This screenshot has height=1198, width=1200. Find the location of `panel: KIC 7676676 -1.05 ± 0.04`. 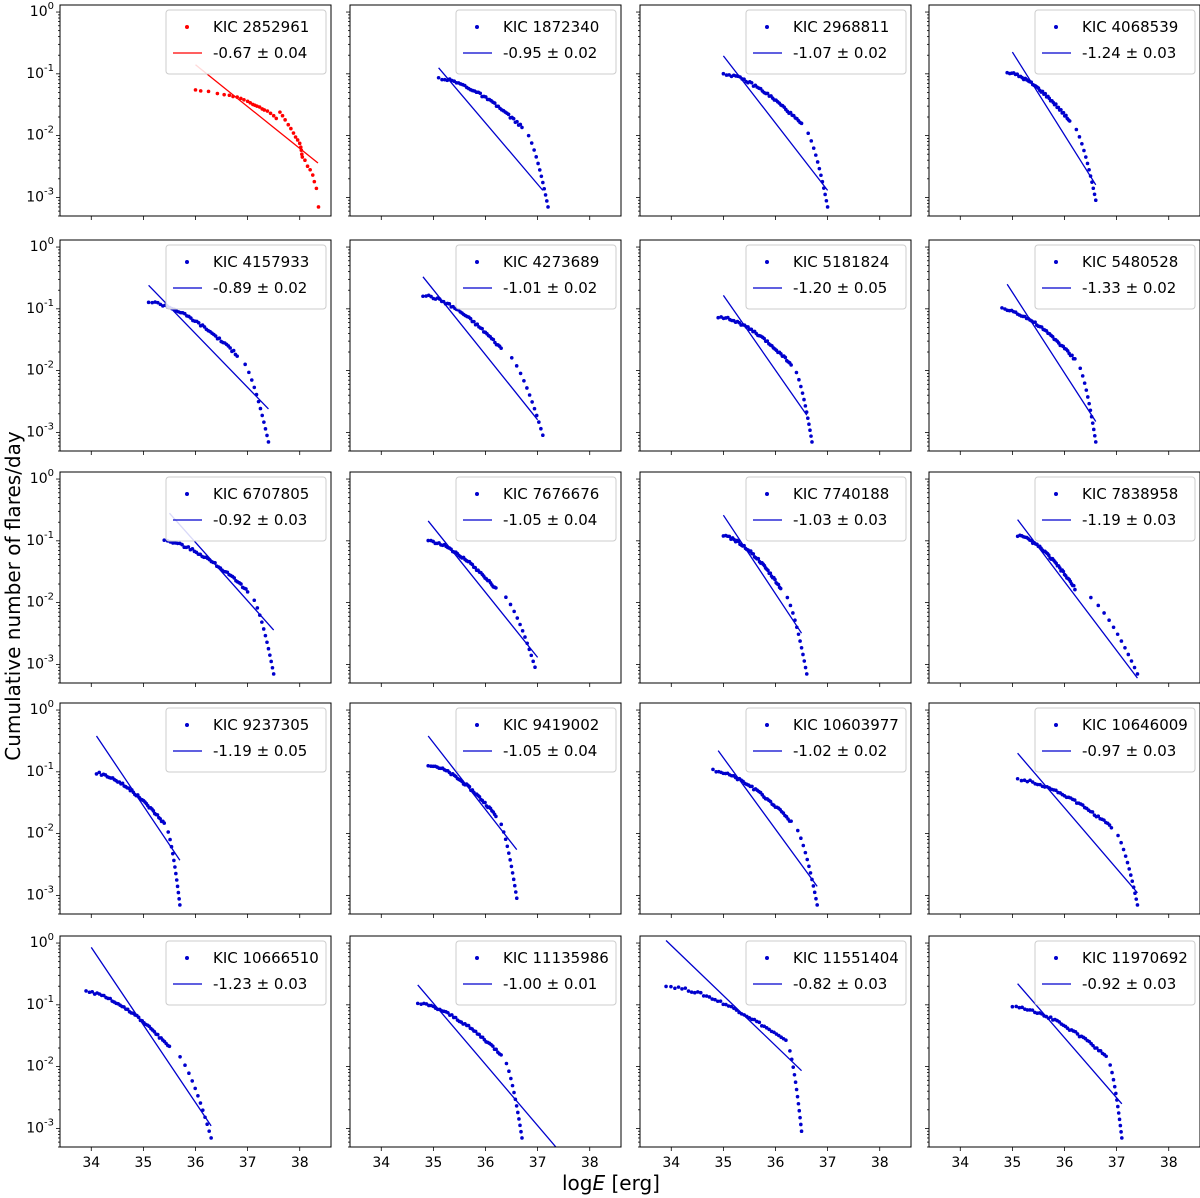

panel: KIC 7676676 -1.05 ± 0.04 is located at coordinates (484, 579).